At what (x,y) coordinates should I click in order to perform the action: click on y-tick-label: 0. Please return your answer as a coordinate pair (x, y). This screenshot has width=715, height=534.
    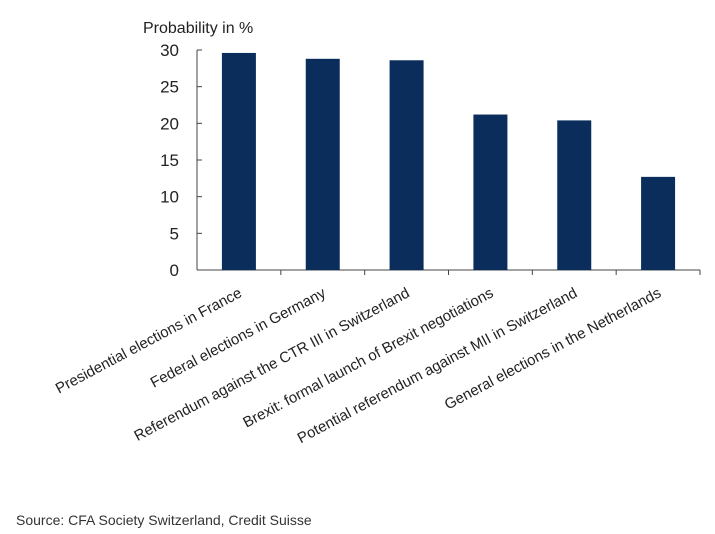
    Looking at the image, I should click on (174, 270).